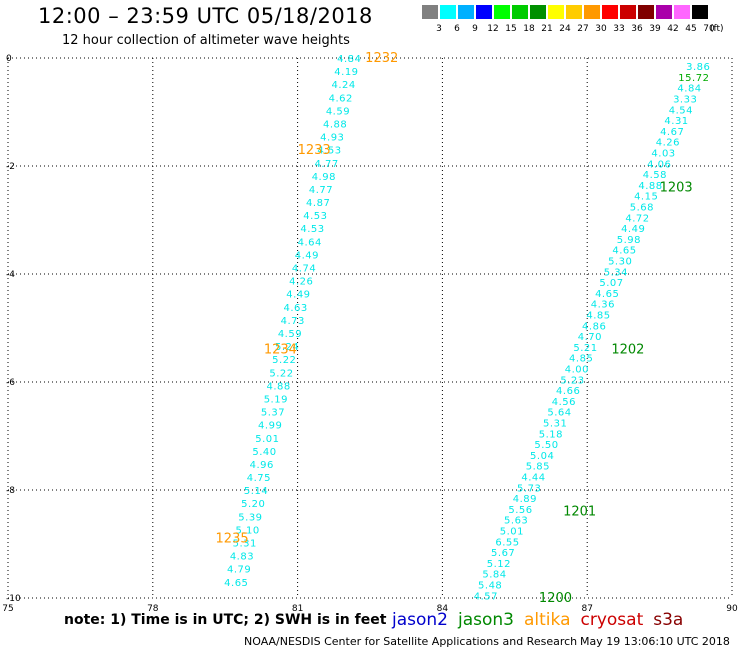  I want to click on x-tick-label: 87, so click(586, 609).